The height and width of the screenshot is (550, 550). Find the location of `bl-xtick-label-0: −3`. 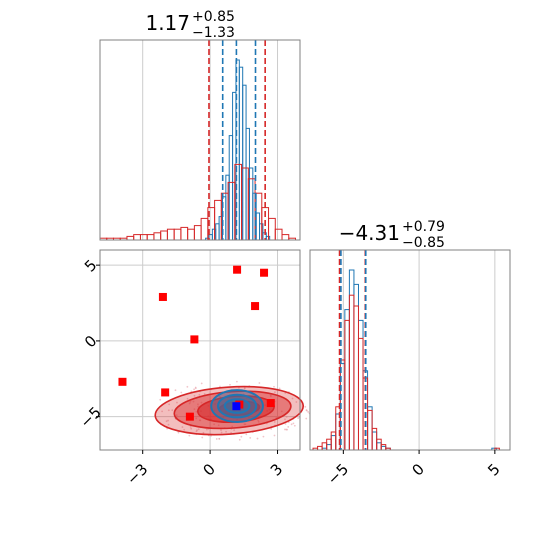

bl-xtick-label-0: −3 is located at coordinates (137, 474).